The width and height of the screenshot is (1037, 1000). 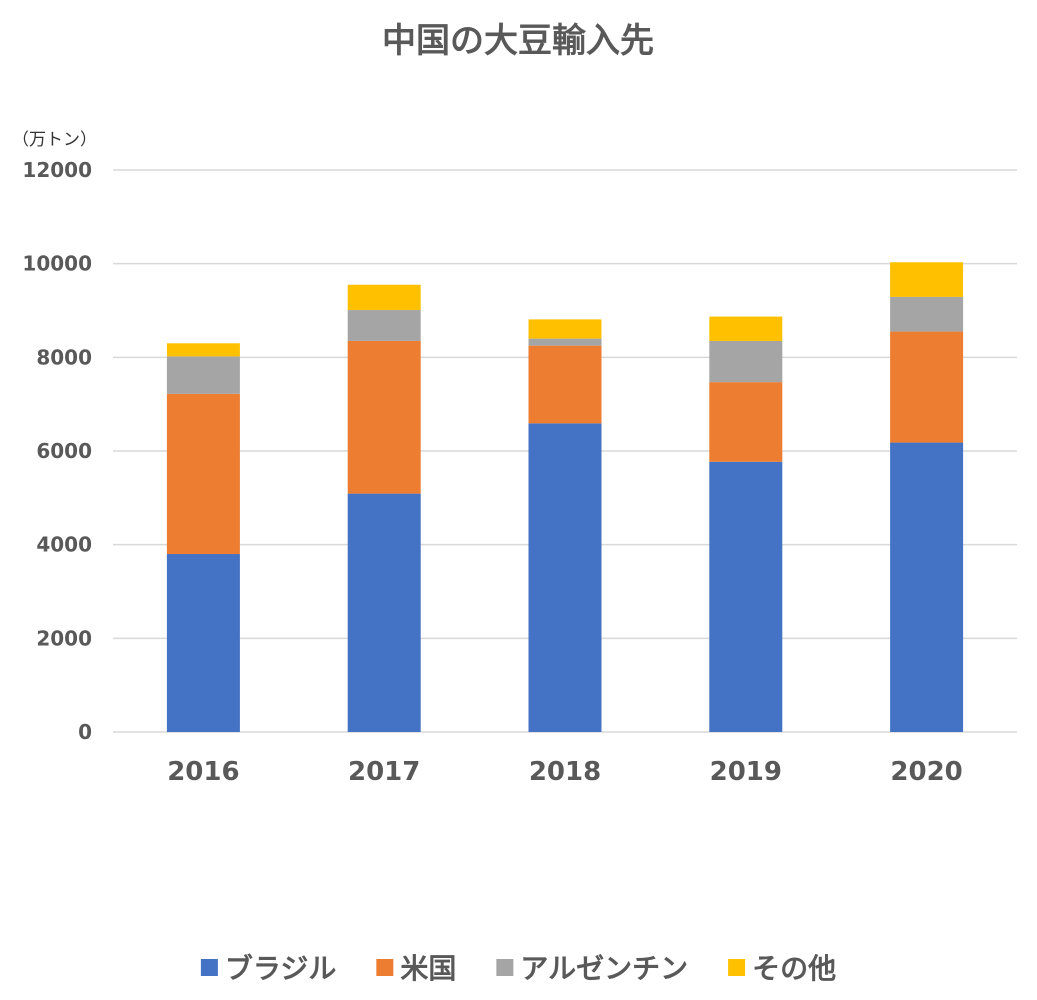 What do you see at coordinates (926, 772) in the screenshot?
I see `x-tick-label: 2020` at bounding box center [926, 772].